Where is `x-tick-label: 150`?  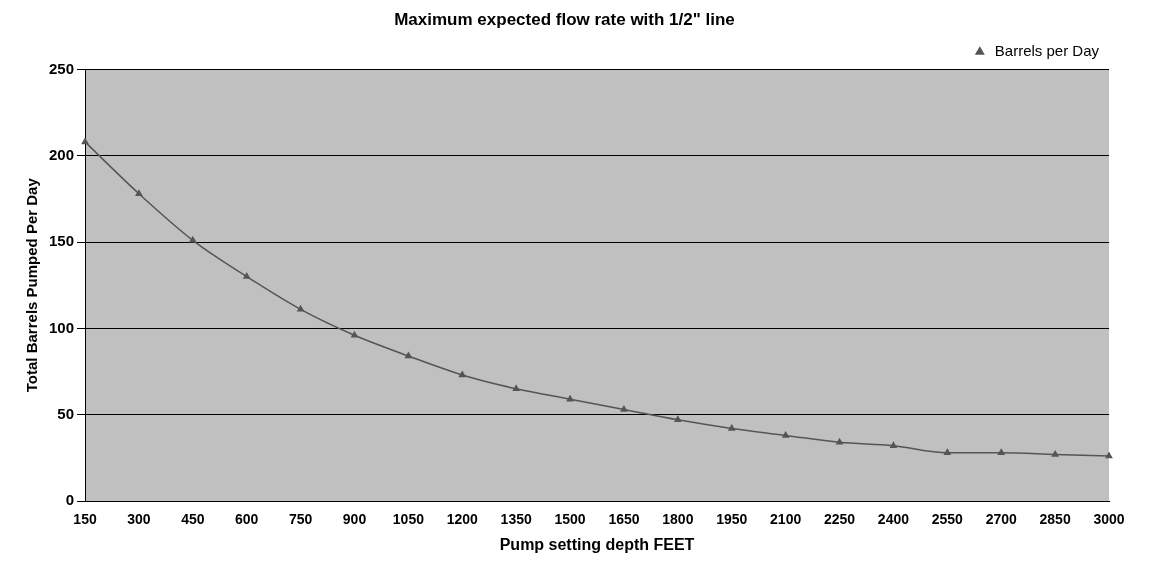
x-tick-label: 150 is located at coordinates (85, 519).